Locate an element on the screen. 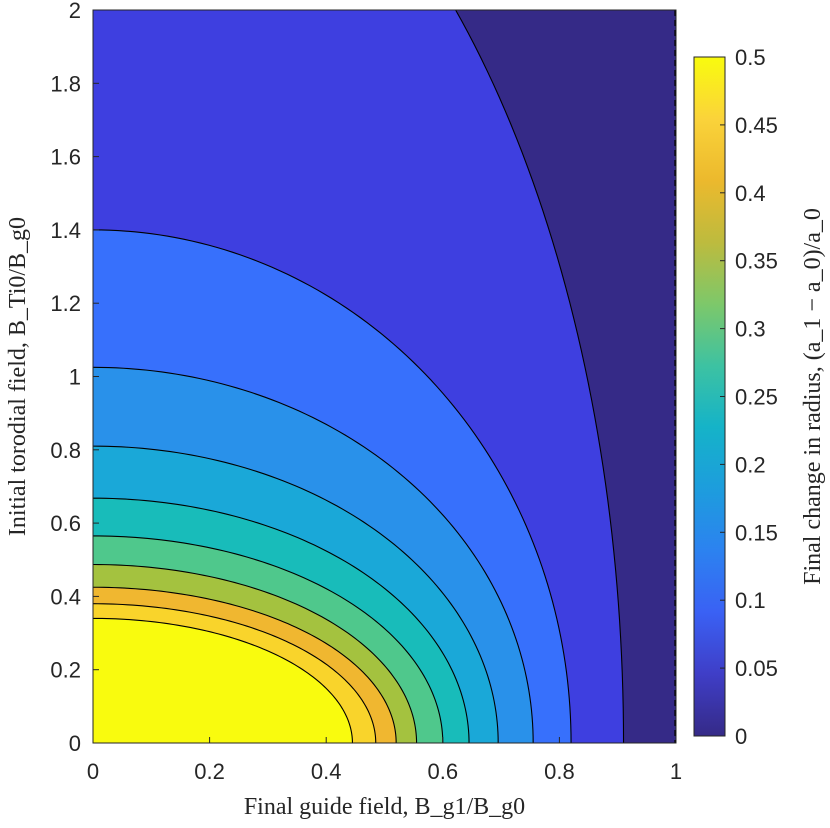 Image resolution: width=830 pixels, height=828 pixels. contour-line-0.45 is located at coordinates (235, 673).